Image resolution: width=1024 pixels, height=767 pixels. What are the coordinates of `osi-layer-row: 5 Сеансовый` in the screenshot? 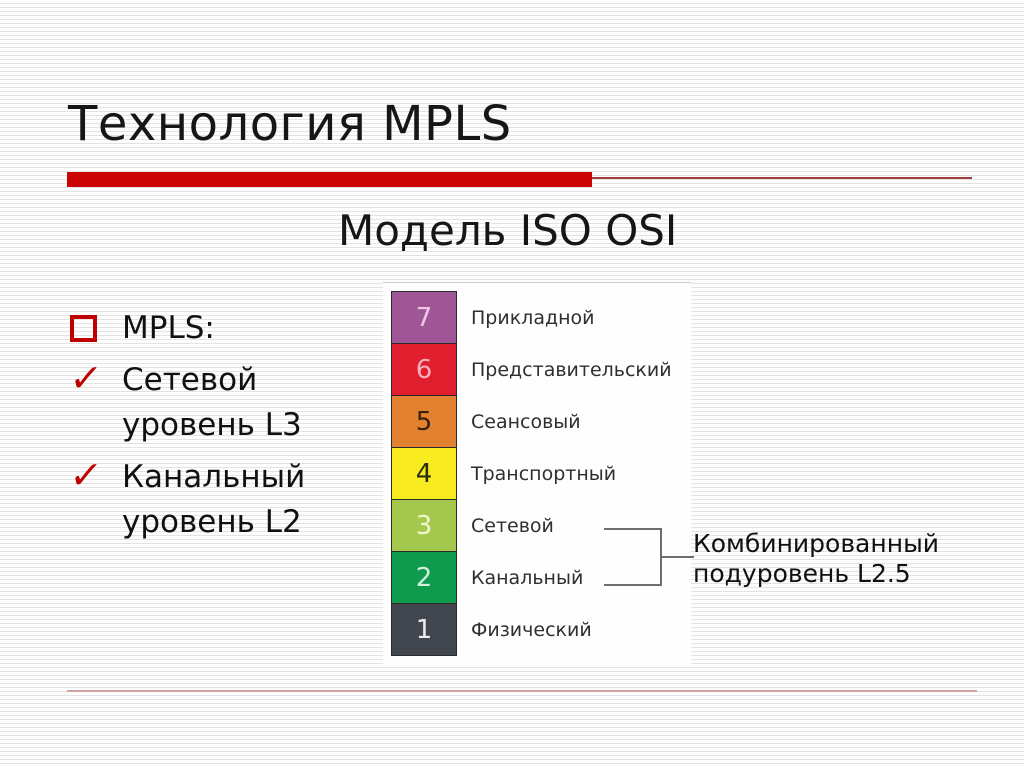 It's located at (531, 421).